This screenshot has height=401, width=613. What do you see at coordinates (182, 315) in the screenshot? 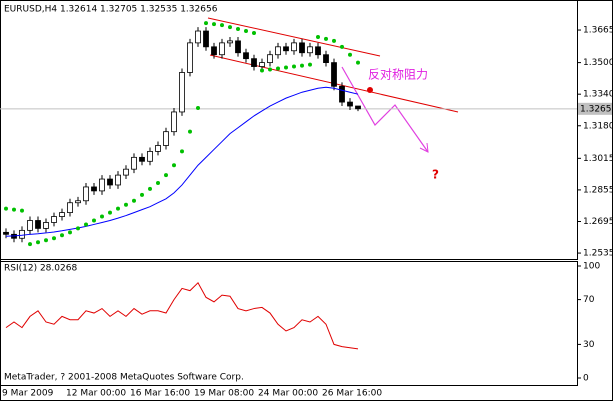
I see `rsi-line` at bounding box center [182, 315].